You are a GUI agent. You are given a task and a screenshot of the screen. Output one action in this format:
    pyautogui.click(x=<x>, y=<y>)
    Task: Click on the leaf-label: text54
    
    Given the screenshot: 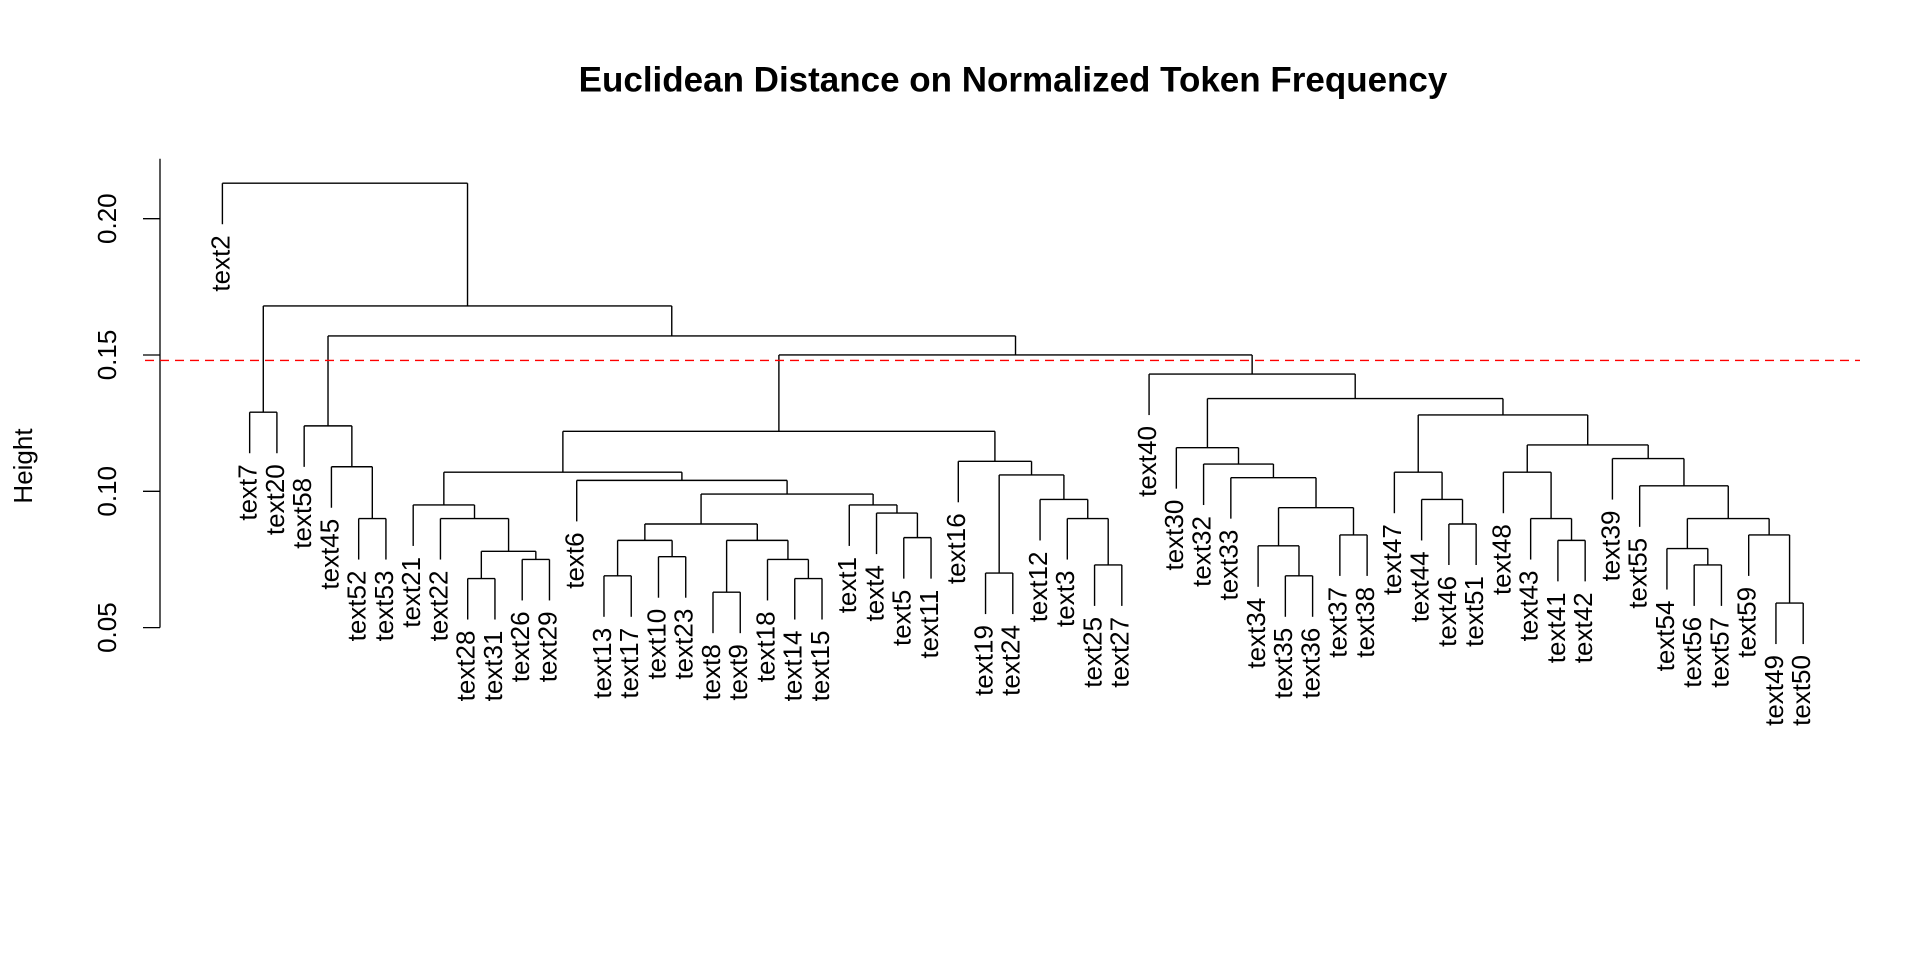 What is the action you would take?
    pyautogui.click(x=1665, y=636)
    